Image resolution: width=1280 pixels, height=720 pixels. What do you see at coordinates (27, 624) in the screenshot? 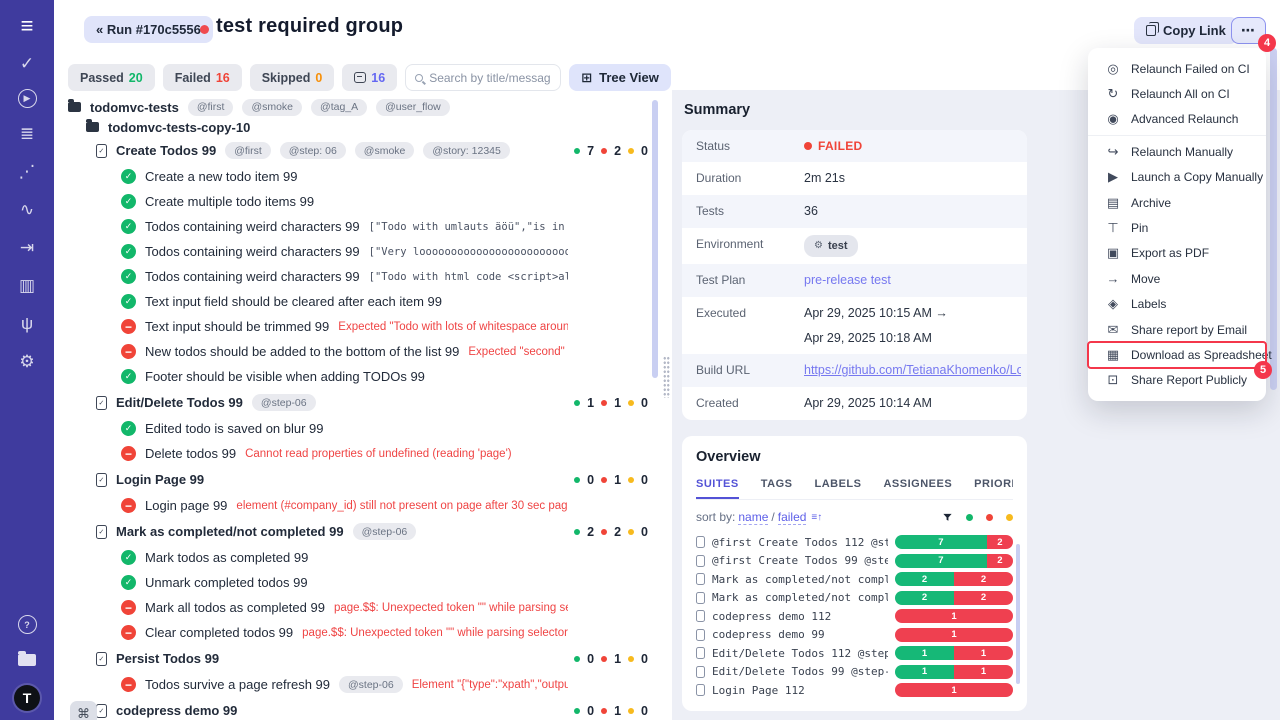
I see `help-icon: ?` at bounding box center [27, 624].